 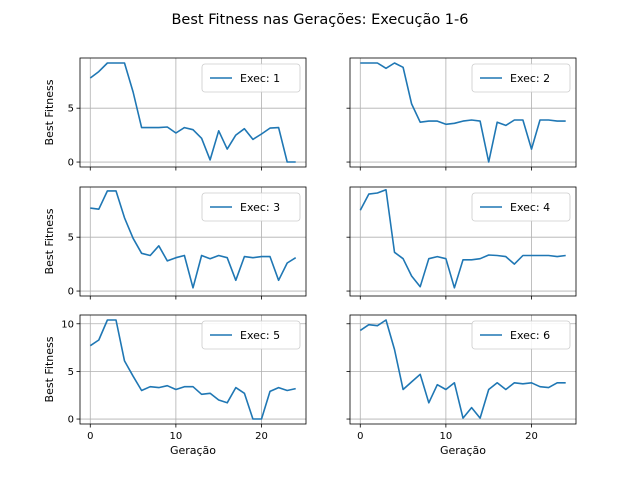 I want to click on legend: Exec: 6, so click(x=521, y=335).